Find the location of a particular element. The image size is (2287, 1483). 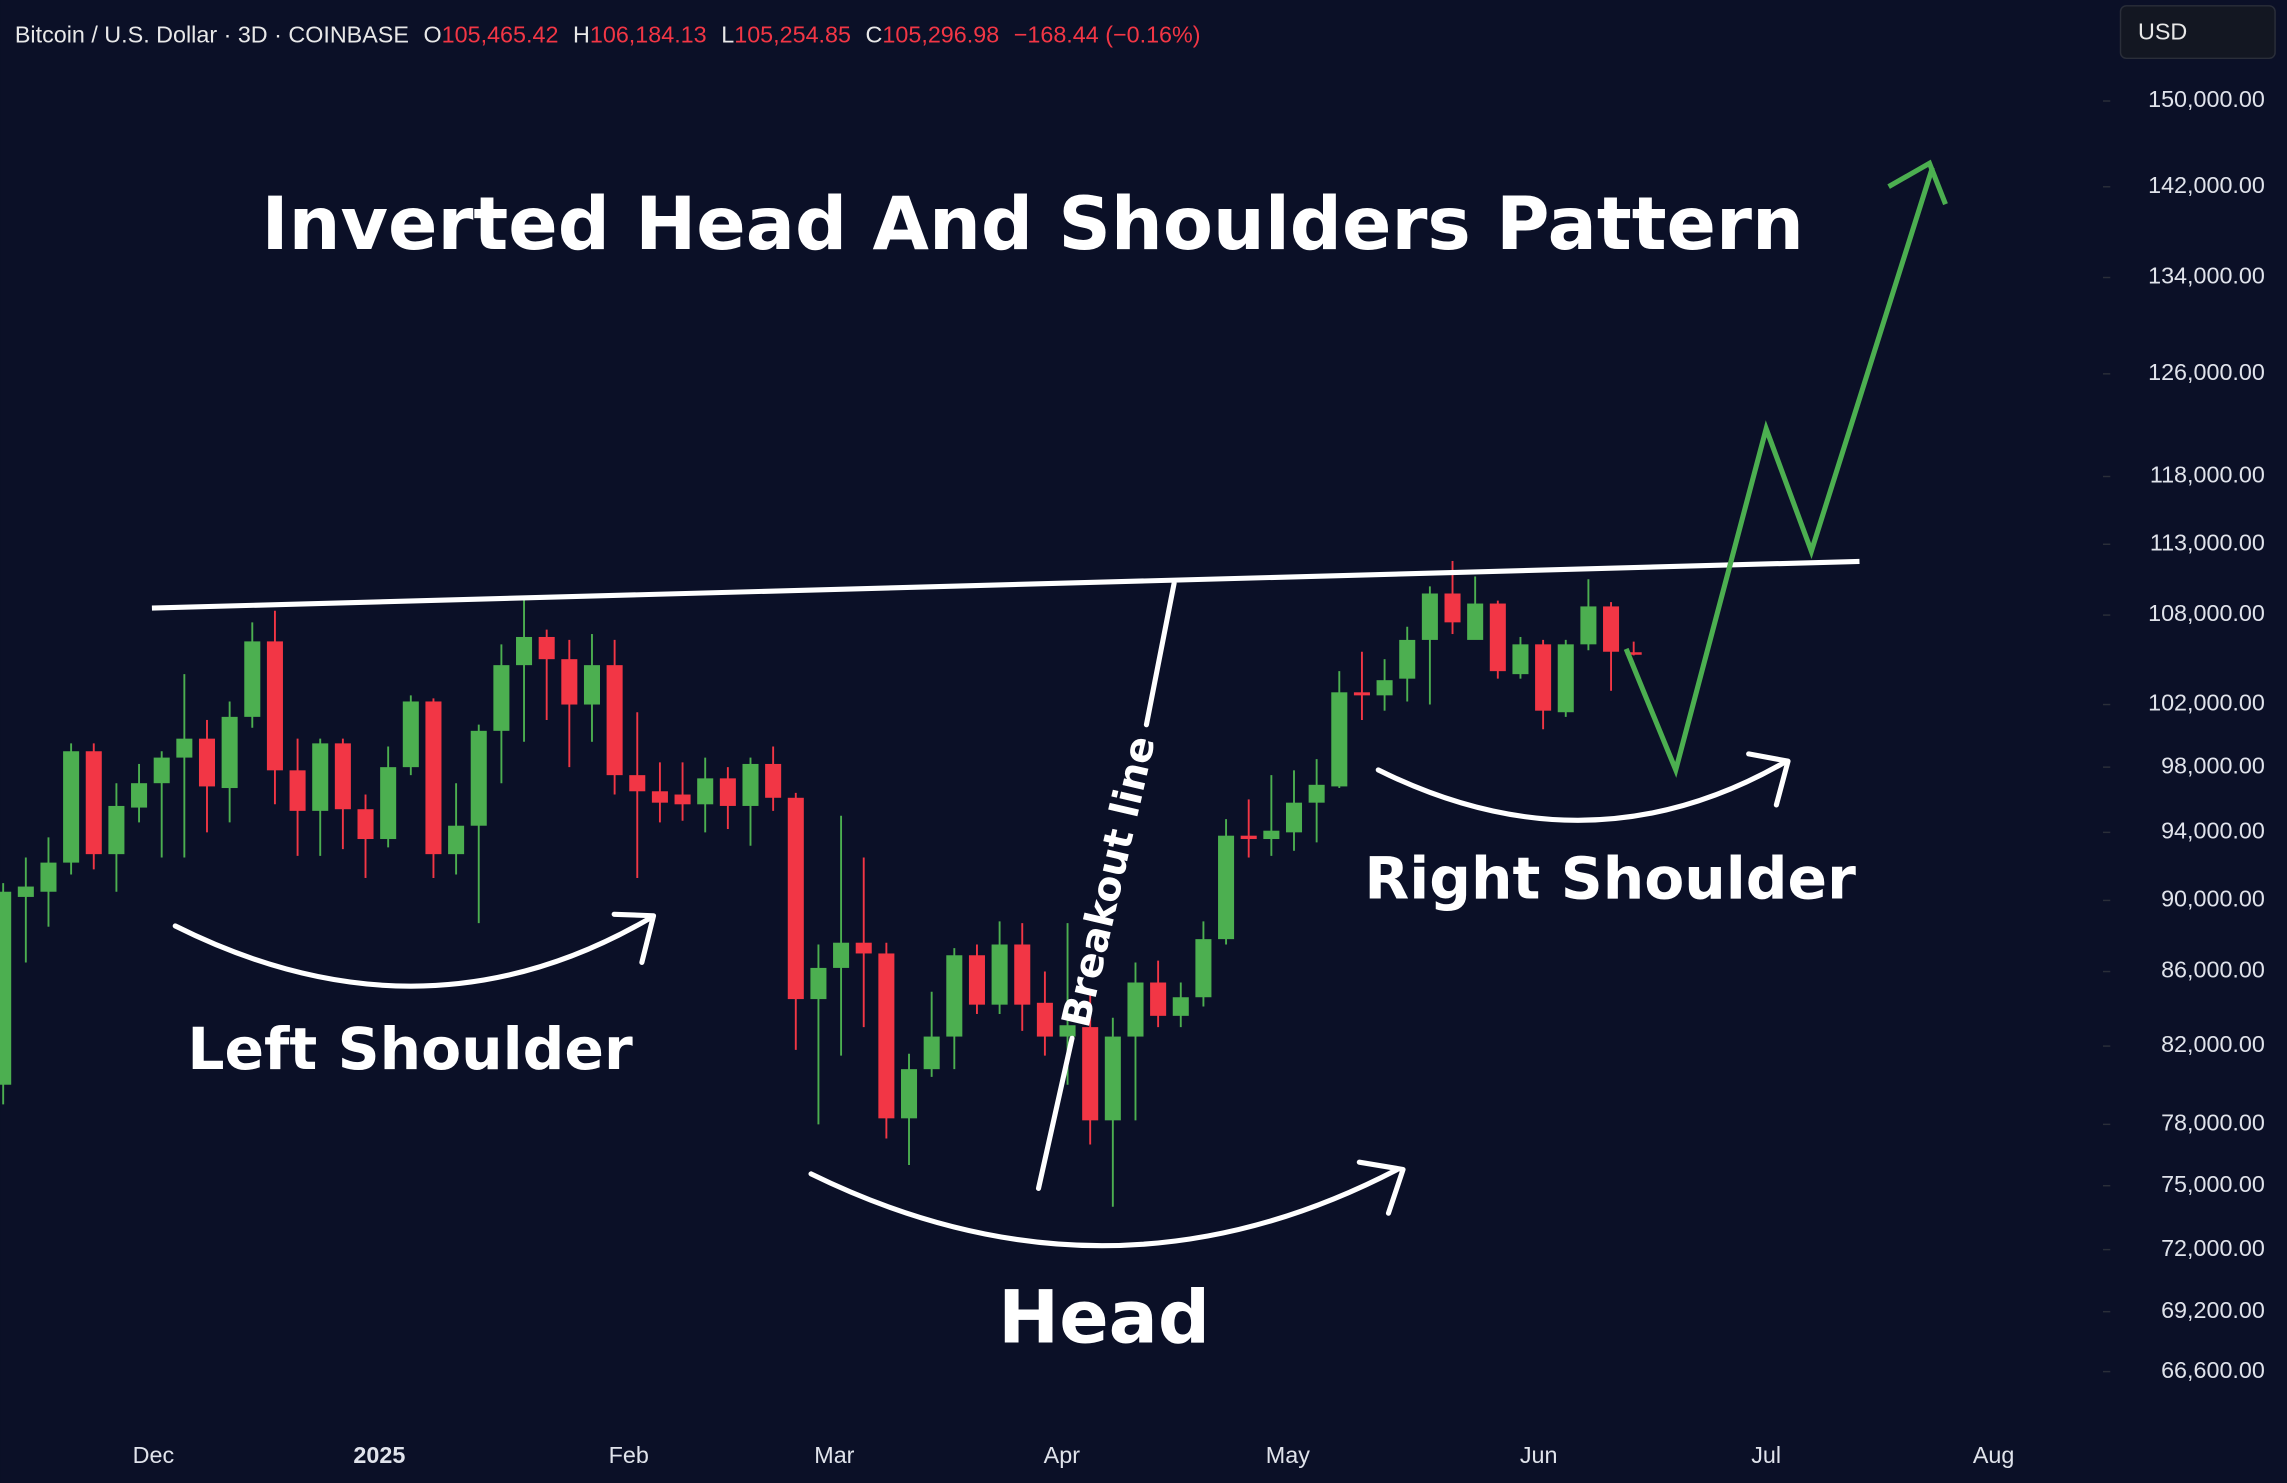

y-tick-label: 134,000.00 is located at coordinates (2206, 276).